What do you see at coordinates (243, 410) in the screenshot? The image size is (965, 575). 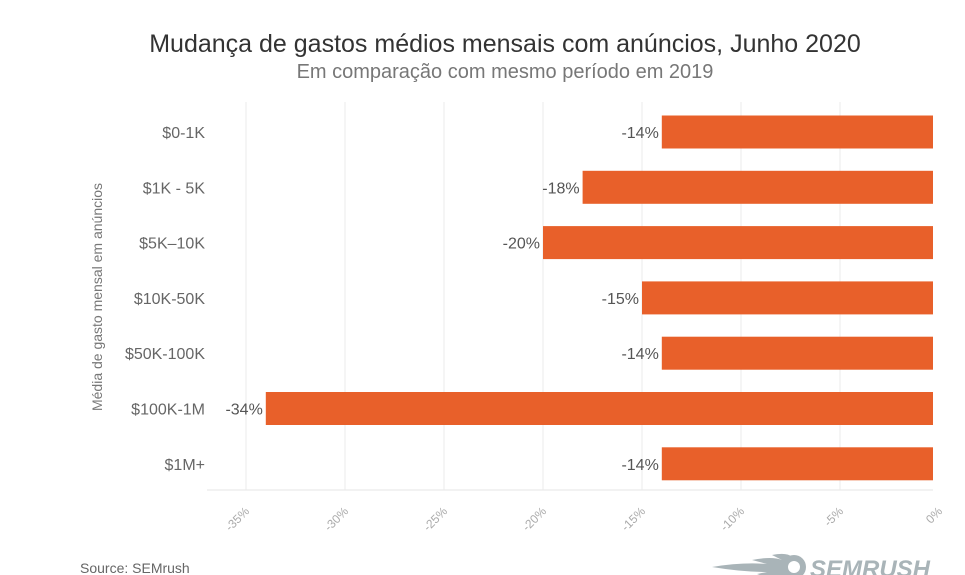 I see `data-label: -34%` at bounding box center [243, 410].